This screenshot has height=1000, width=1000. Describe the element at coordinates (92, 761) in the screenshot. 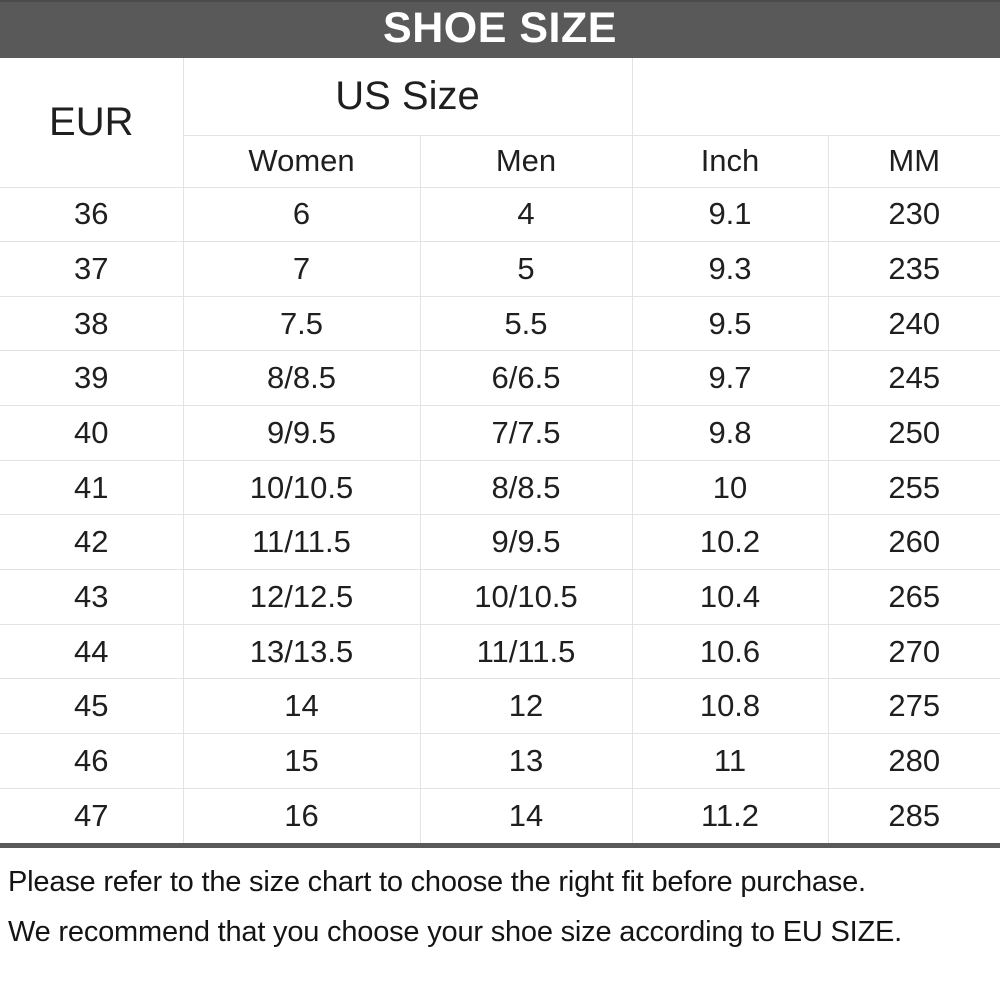

I see `eur-cell: 46` at that location.